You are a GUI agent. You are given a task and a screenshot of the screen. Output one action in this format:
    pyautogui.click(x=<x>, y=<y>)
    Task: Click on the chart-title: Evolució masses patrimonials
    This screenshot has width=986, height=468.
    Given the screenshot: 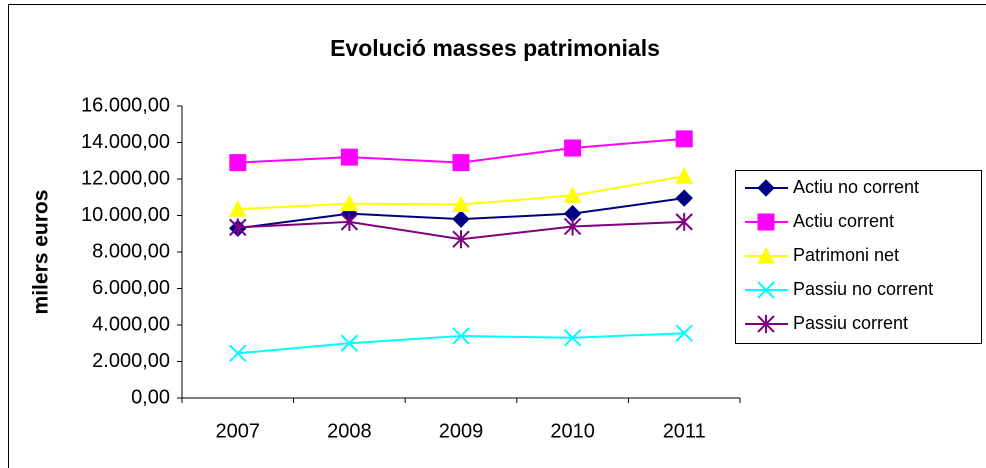 What is the action you would take?
    pyautogui.click(x=495, y=48)
    